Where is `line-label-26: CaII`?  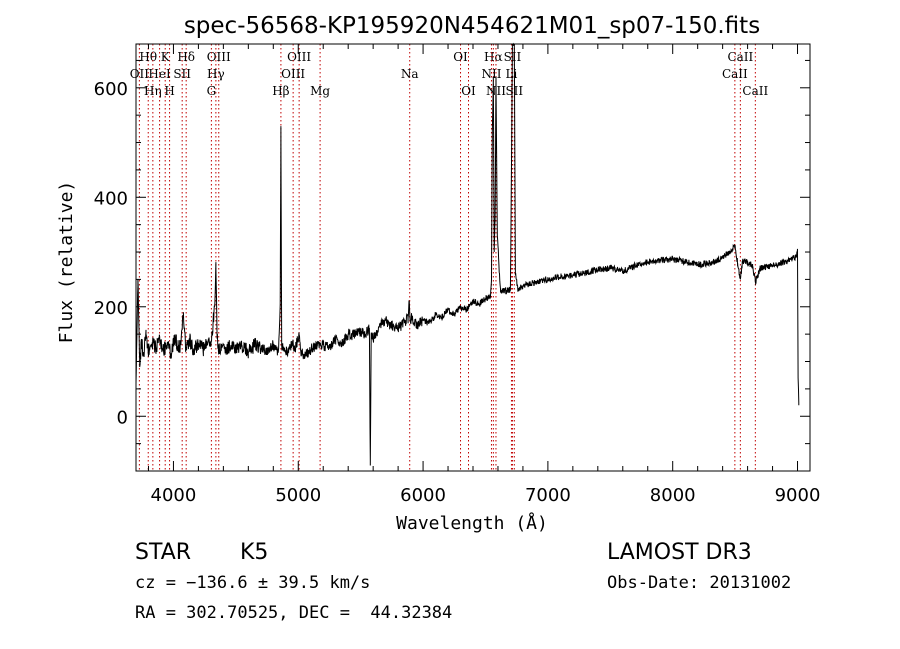
line-label-26: CaII is located at coordinates (755, 91).